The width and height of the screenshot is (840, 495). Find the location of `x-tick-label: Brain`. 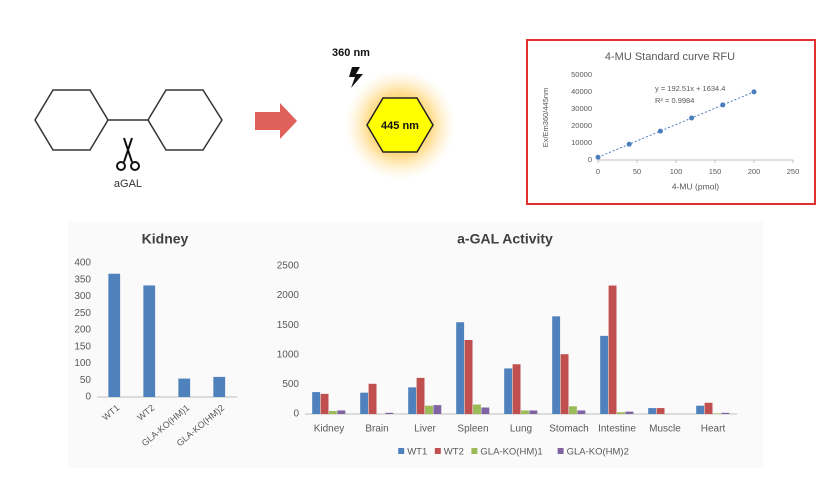

x-tick-label: Brain is located at coordinates (376, 429).